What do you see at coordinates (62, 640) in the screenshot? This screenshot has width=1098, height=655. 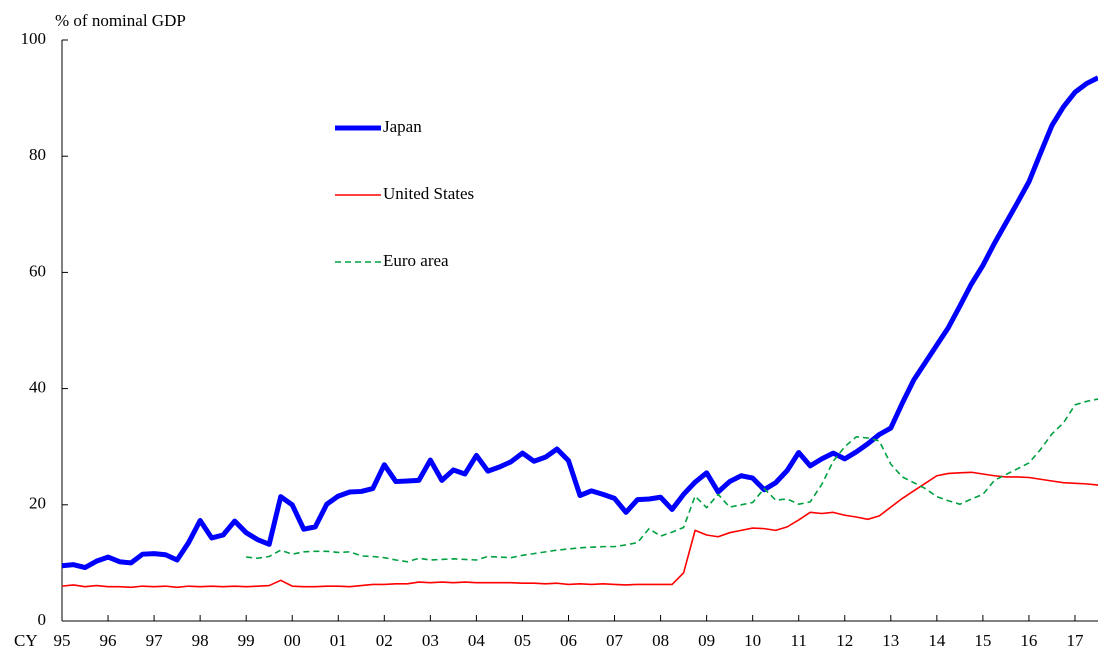 I see `x-tick-label: 95` at bounding box center [62, 640].